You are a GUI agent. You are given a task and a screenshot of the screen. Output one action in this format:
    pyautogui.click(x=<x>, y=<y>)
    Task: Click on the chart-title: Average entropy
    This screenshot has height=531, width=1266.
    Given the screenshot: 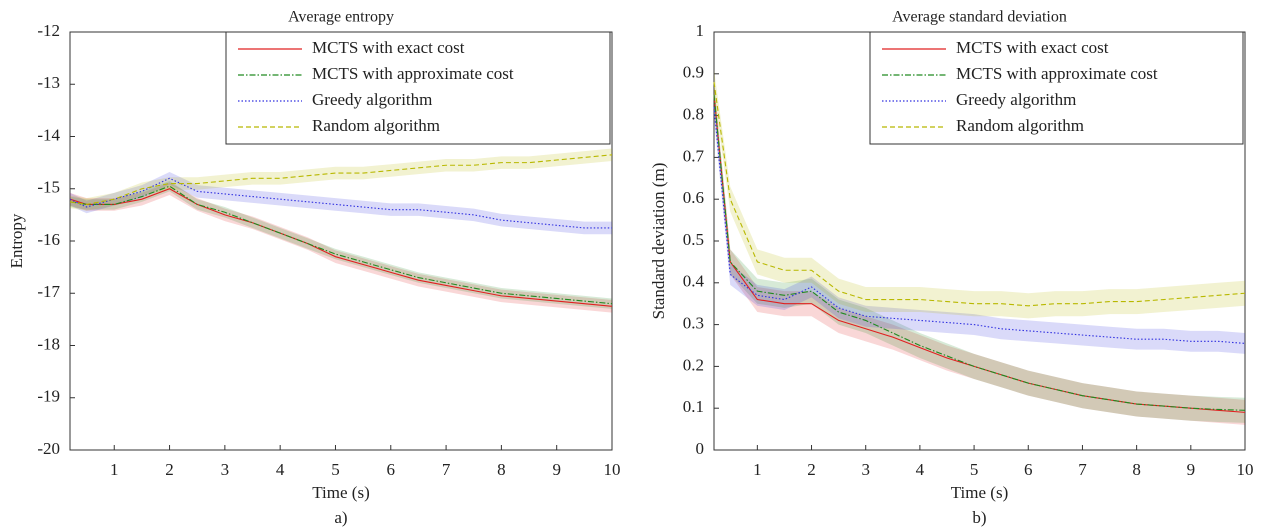 What is the action you would take?
    pyautogui.click(x=341, y=17)
    